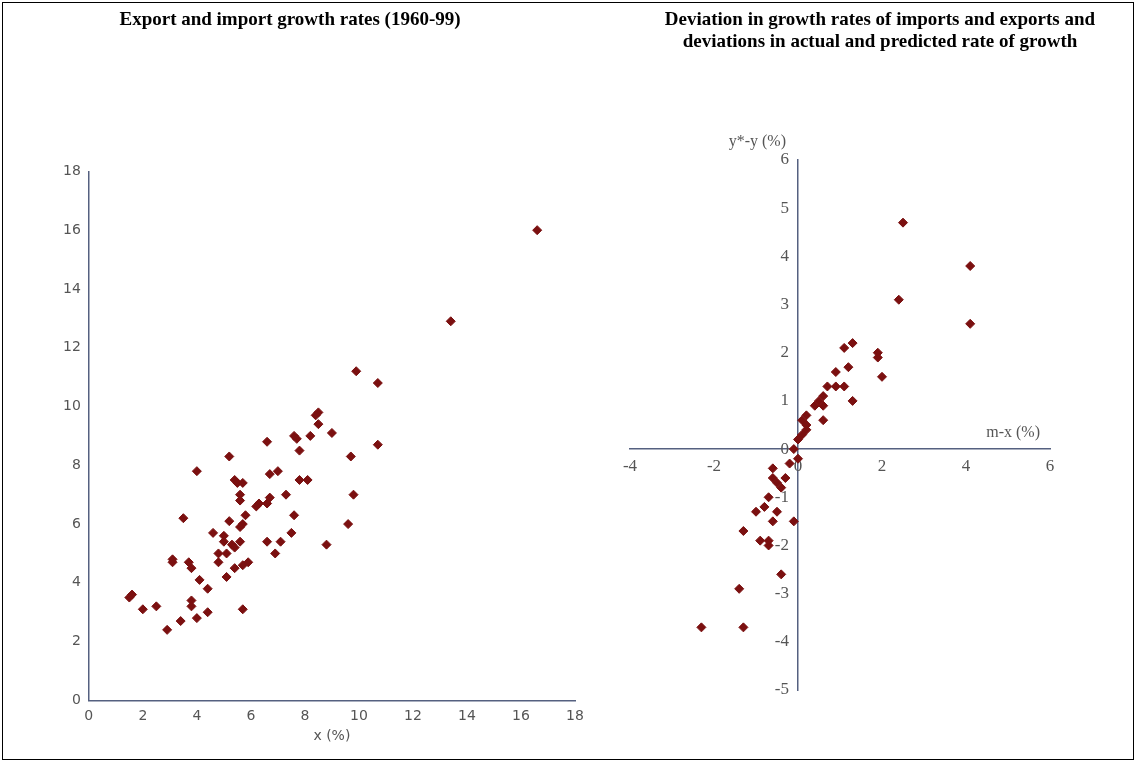 The height and width of the screenshot is (764, 1138). Describe the element at coordinates (359, 715) in the screenshot. I see `x-tick-label: 10` at that location.